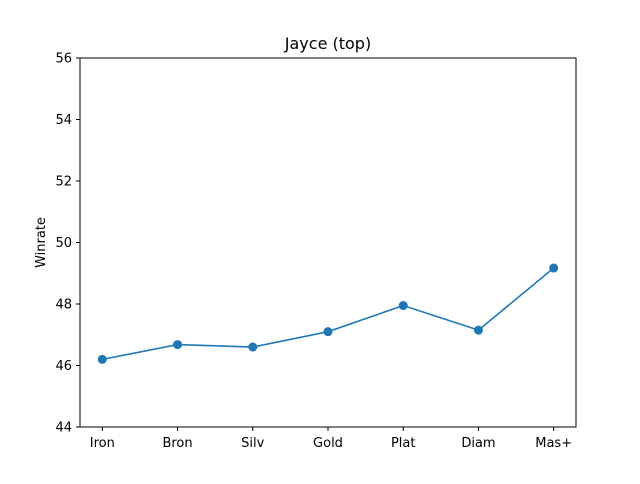 The width and height of the screenshot is (640, 484). I want to click on x-tick-label-iron: Iron, so click(102, 443).